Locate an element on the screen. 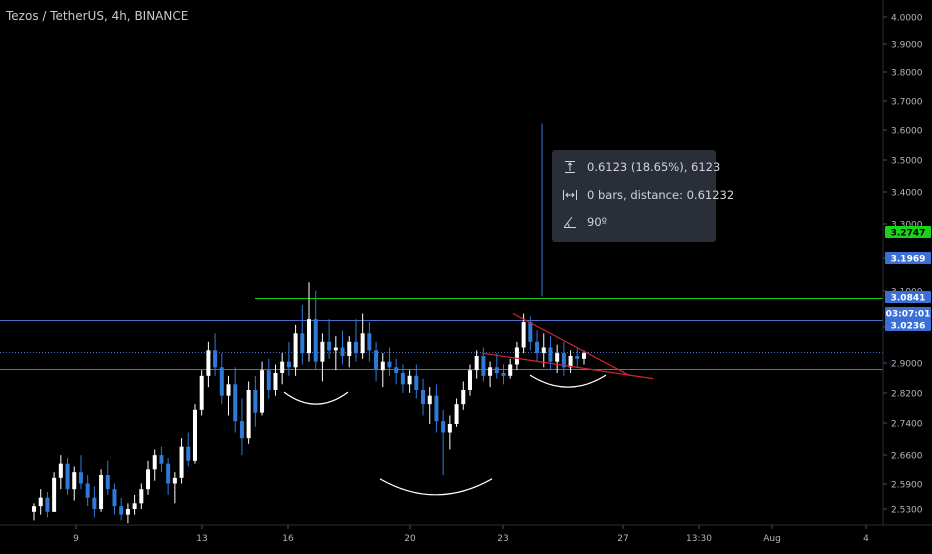 This screenshot has height=554, width=932. x-tick-label: 13 is located at coordinates (201, 539).